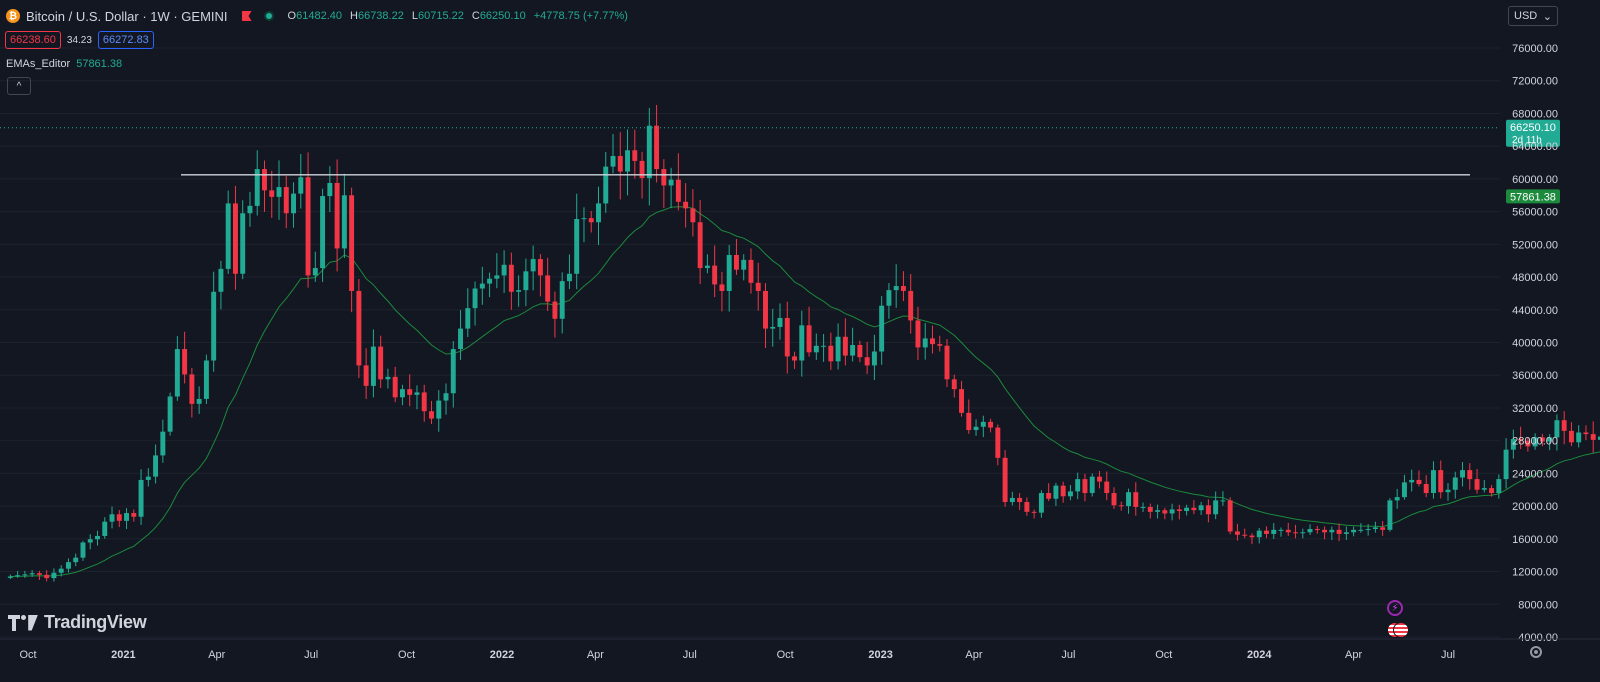 Image resolution: width=1600 pixels, height=682 pixels. Describe the element at coordinates (1527, 140) in the screenshot. I see `bar-countdown-label: 2d 11h` at that location.